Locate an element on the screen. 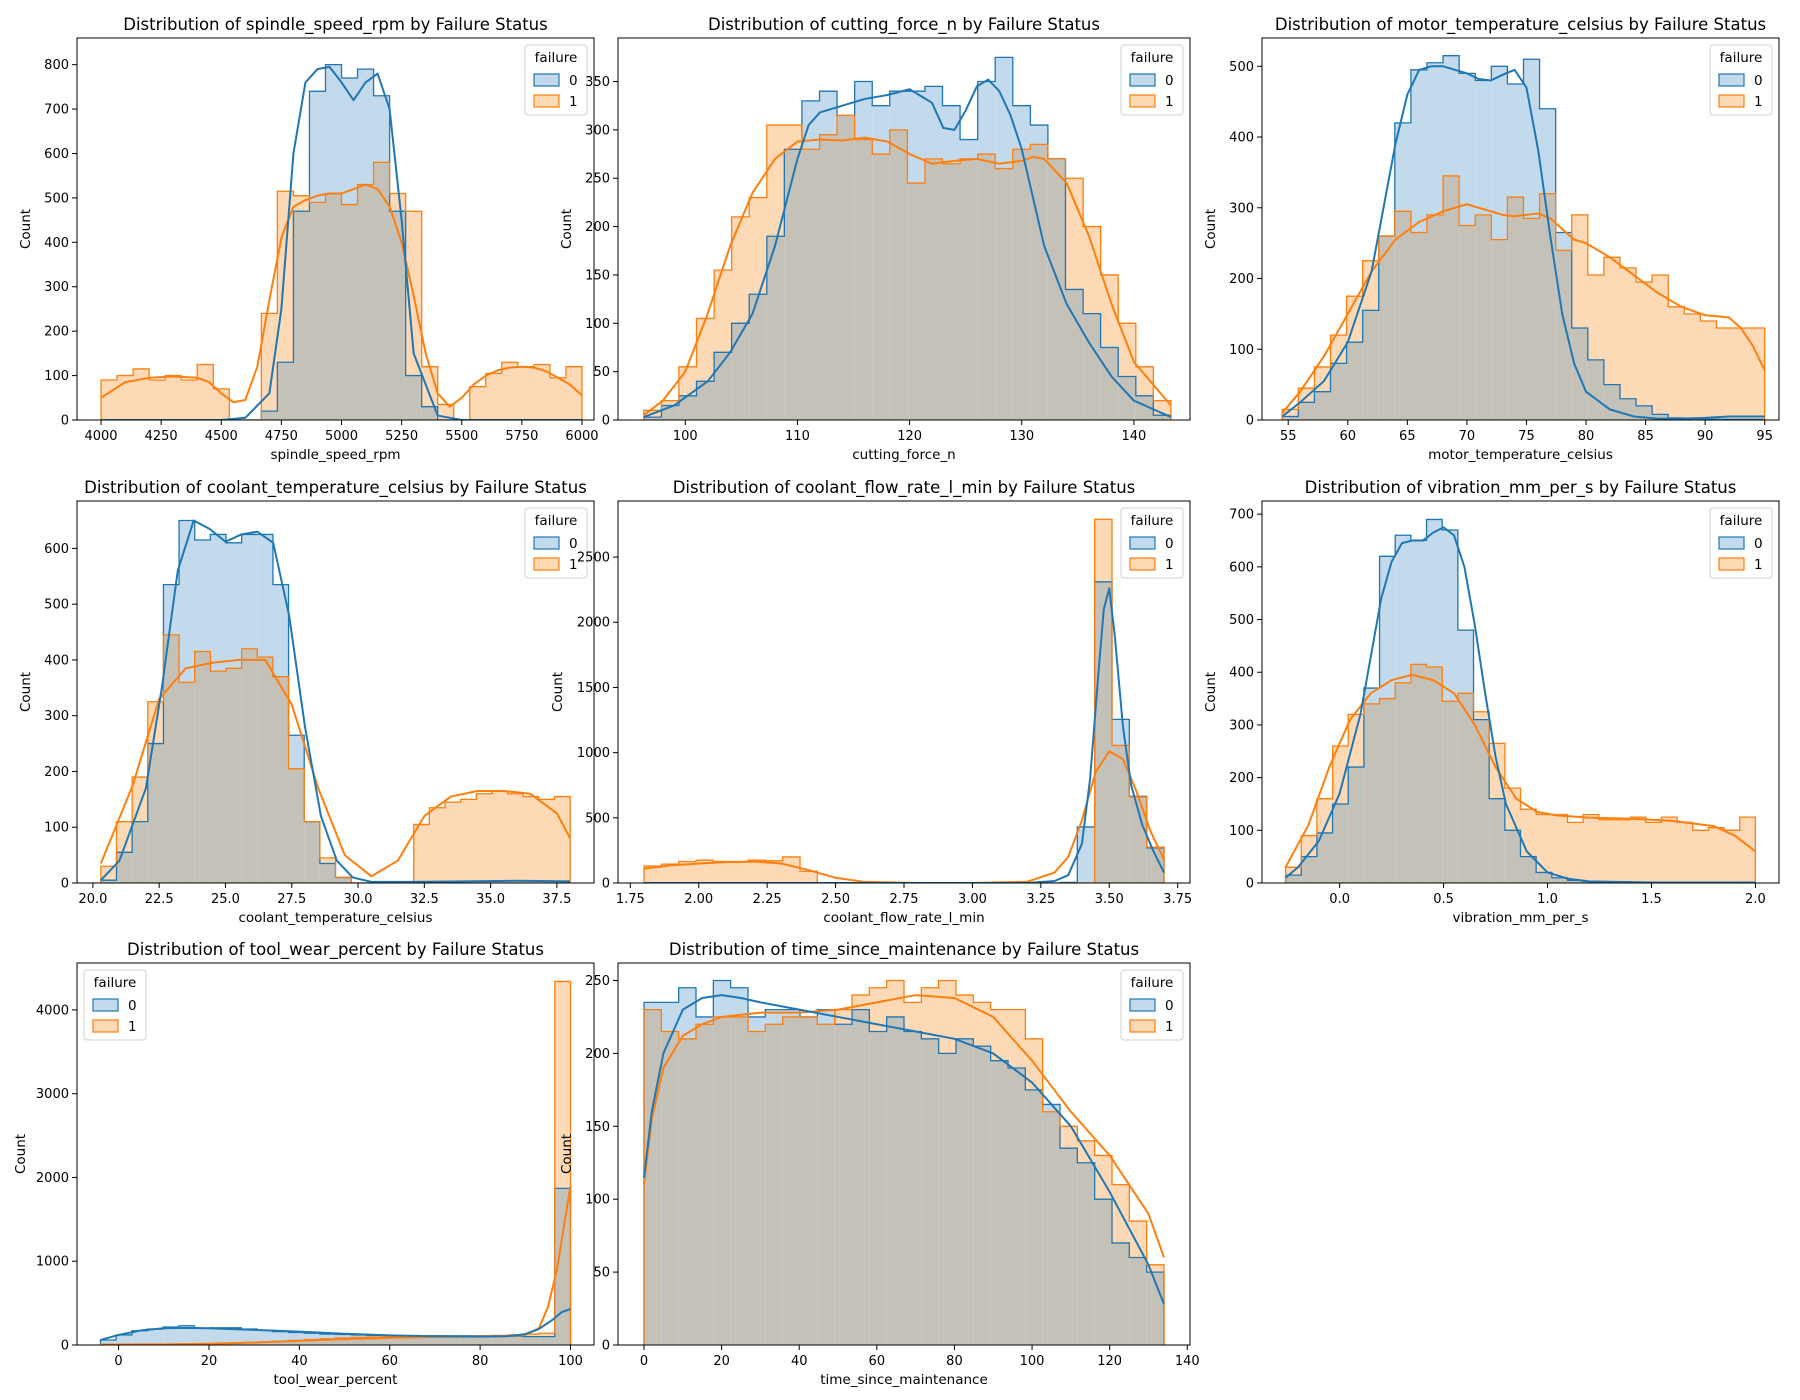 The height and width of the screenshot is (1400, 1800). x-axis-label: time_since_maintenance is located at coordinates (904, 1380).